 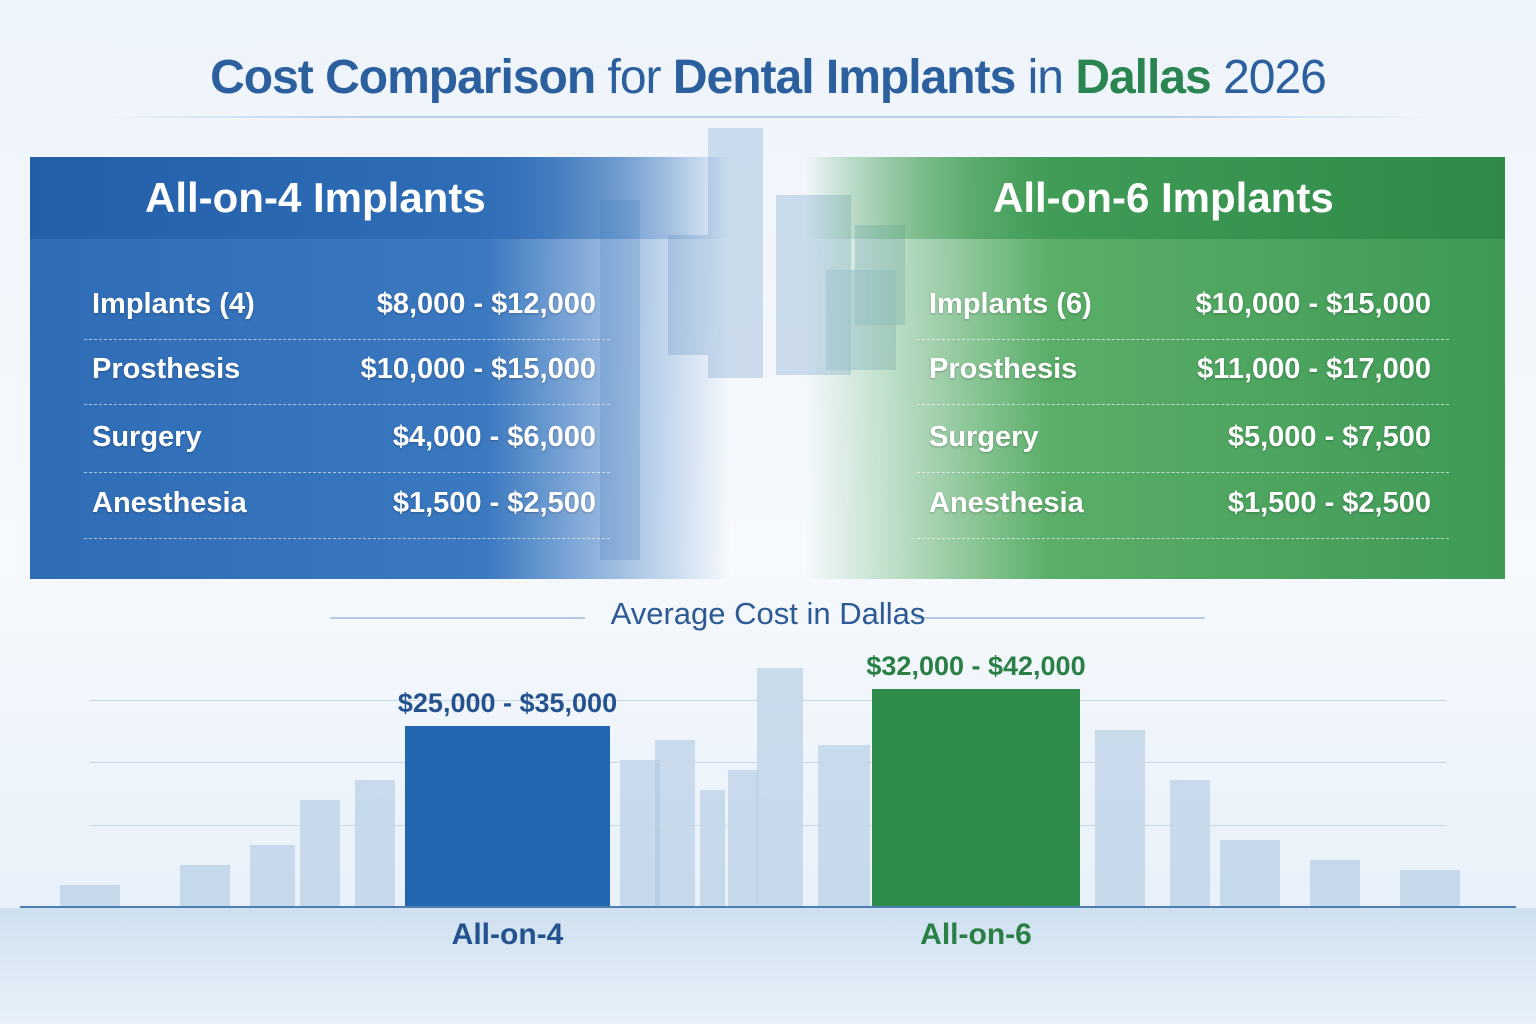 What do you see at coordinates (486, 304) in the screenshot?
I see `cost-value: $8,000 - $12,000` at bounding box center [486, 304].